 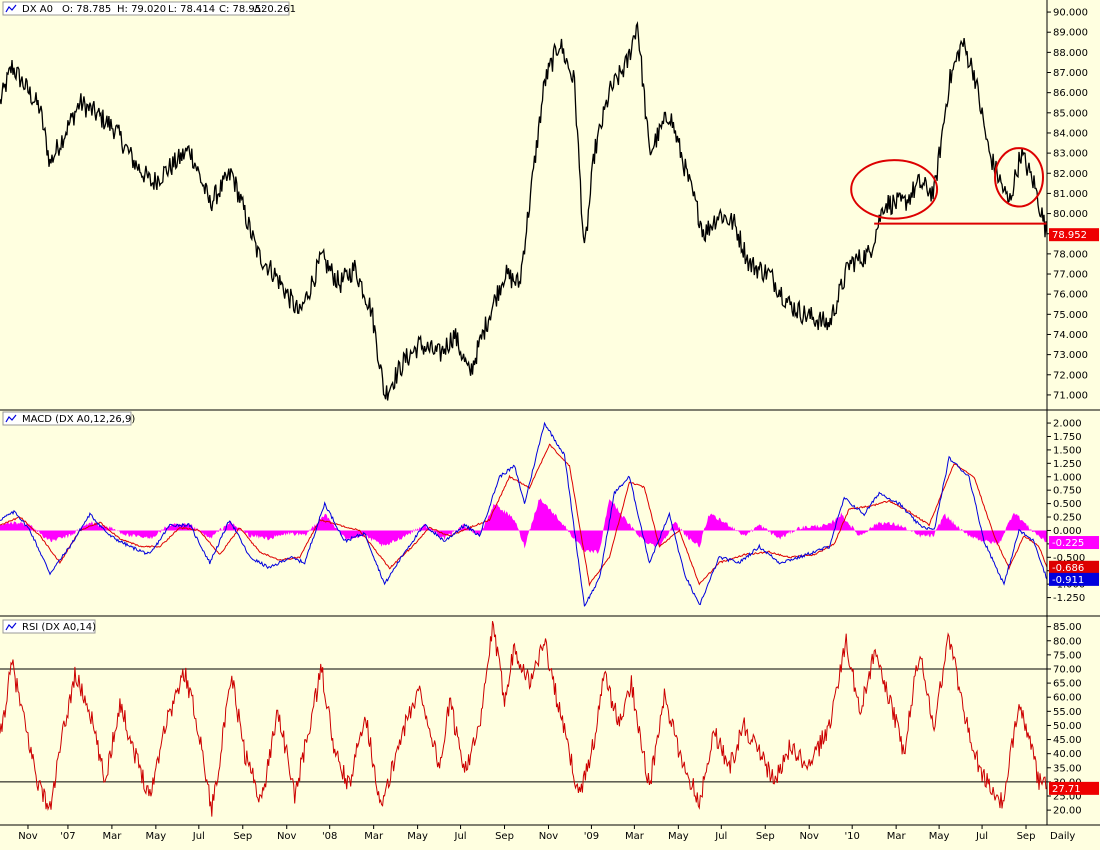 What do you see at coordinates (86, 9) in the screenshot?
I see `price-legend-open: O: 78.785` at bounding box center [86, 9].